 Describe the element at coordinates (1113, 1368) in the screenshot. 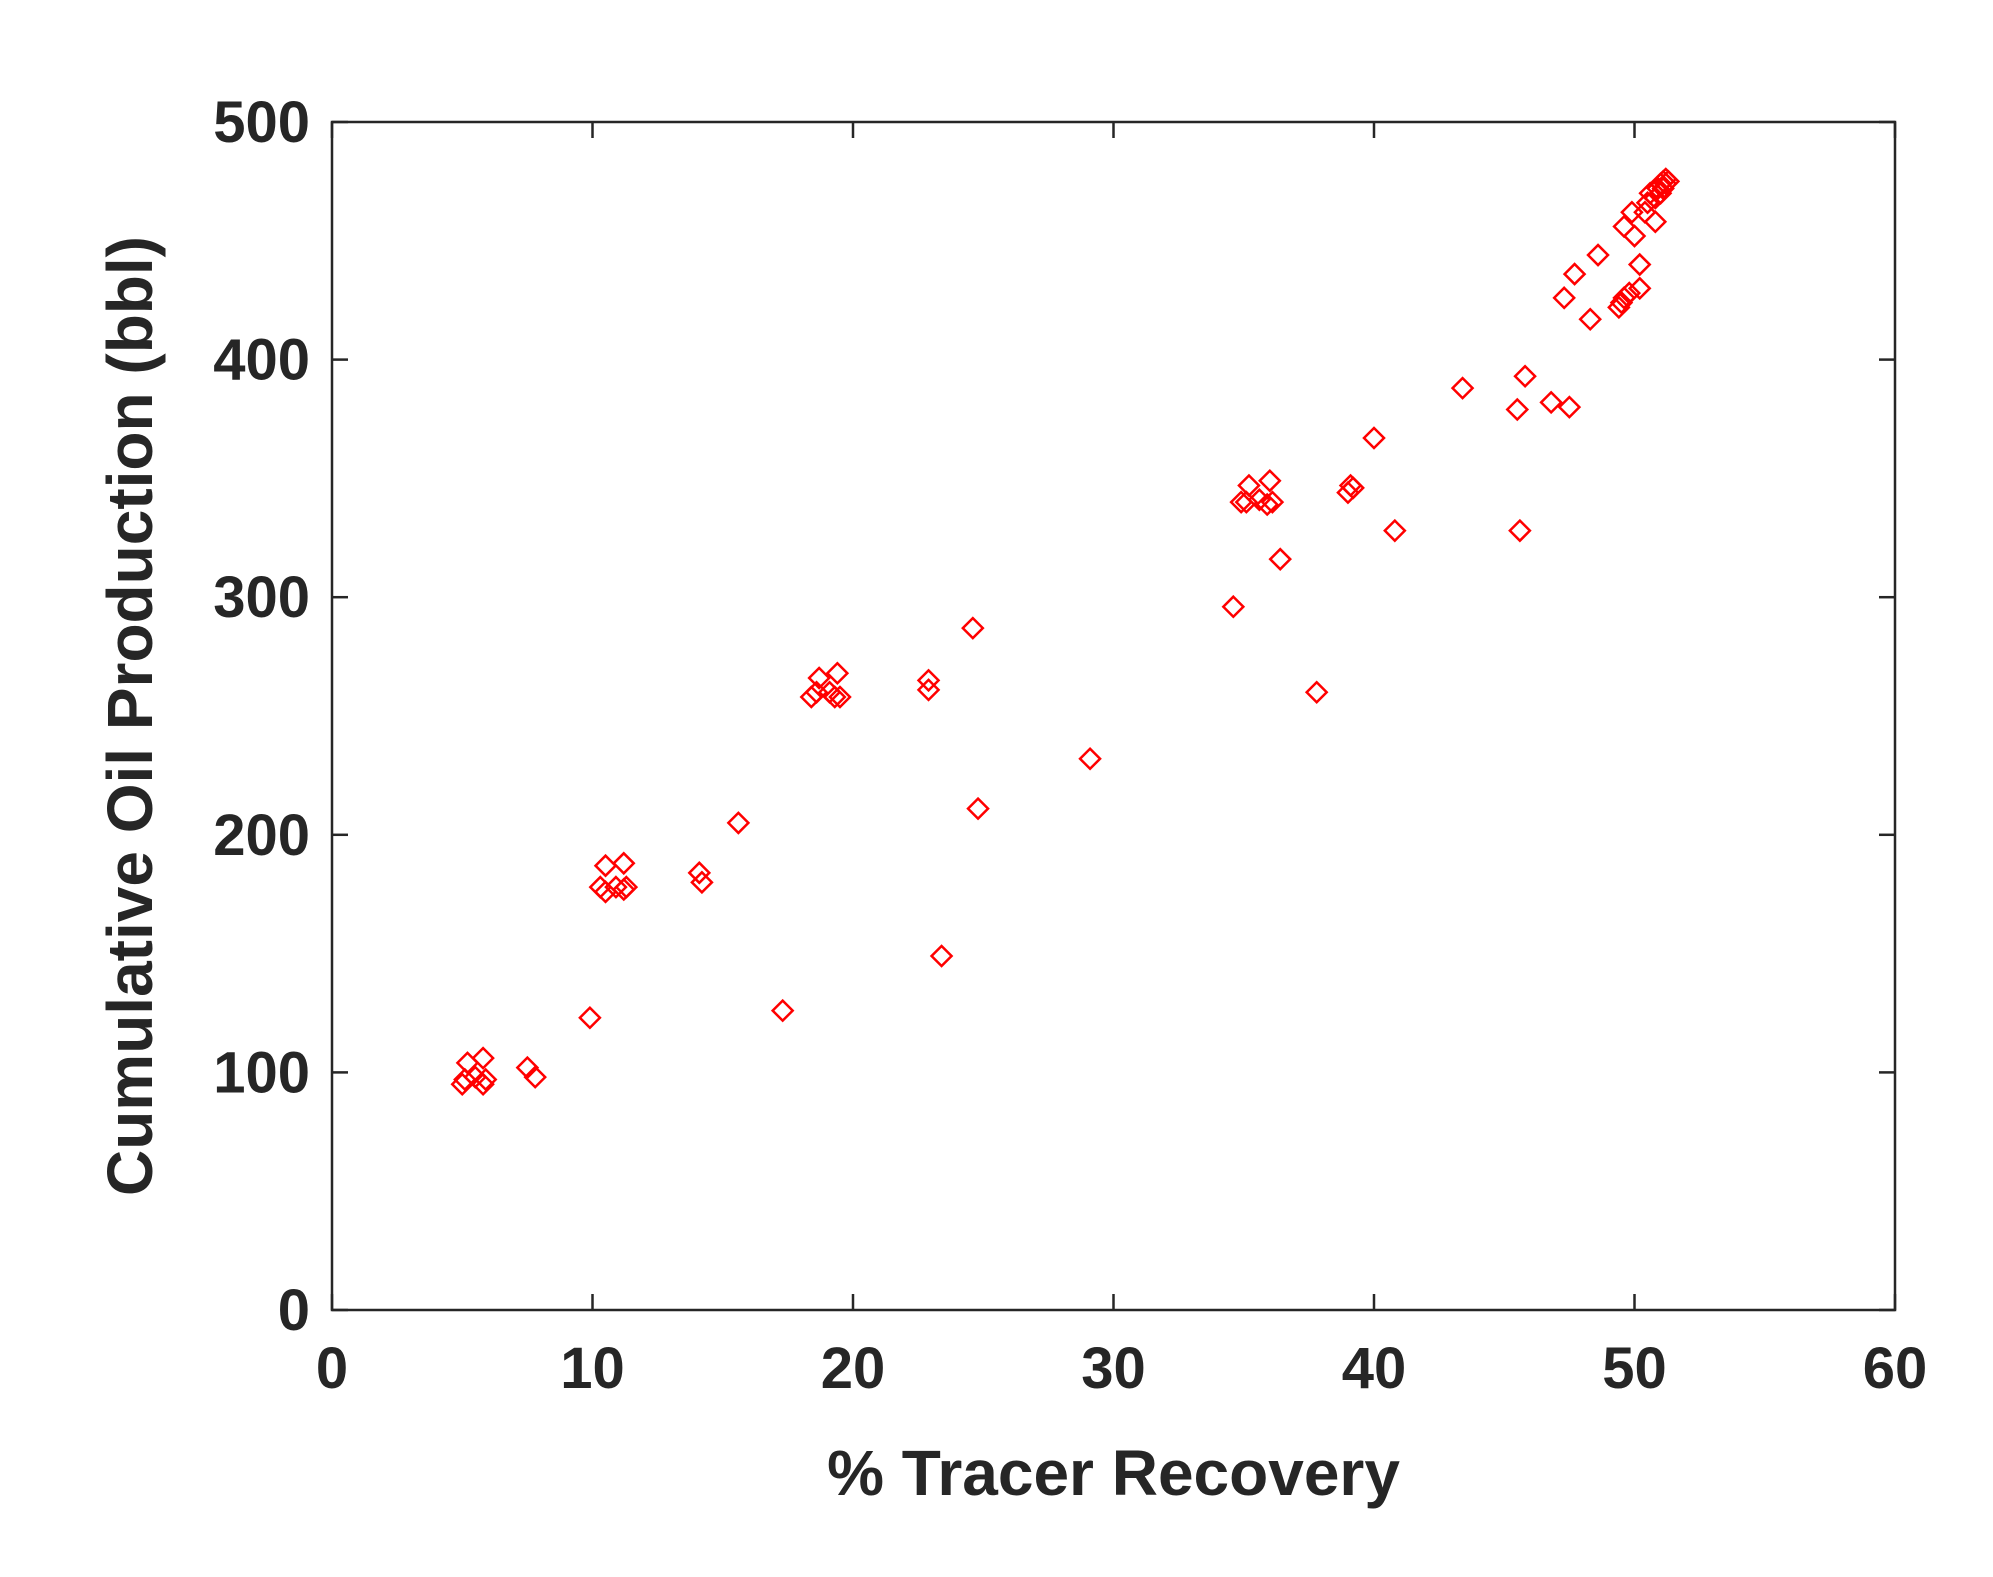

I see `x-tick-label: 30` at that location.